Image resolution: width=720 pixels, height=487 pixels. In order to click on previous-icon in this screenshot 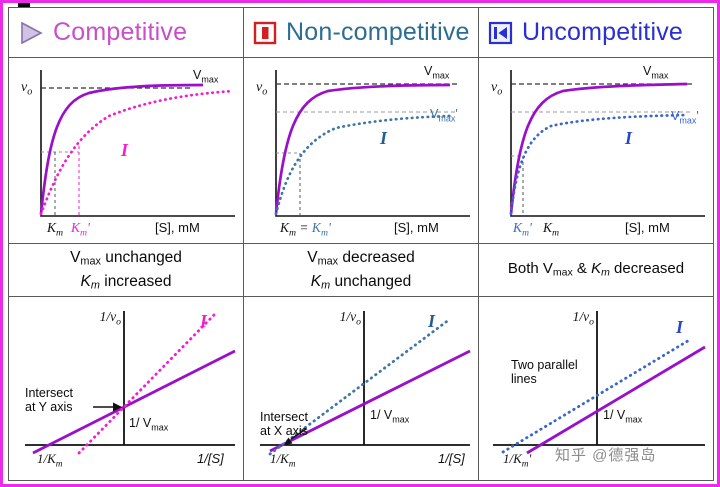, I will do `click(500, 32)`.